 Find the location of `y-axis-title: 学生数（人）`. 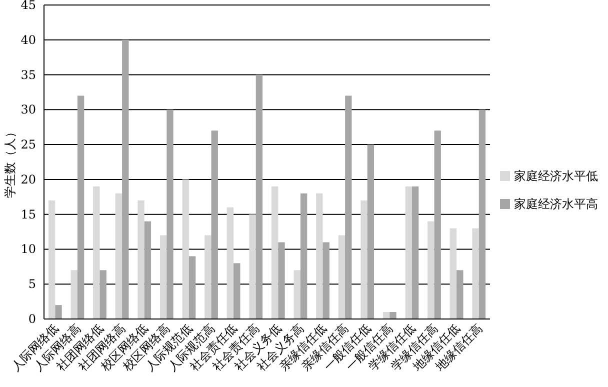

y-axis-title: 学生数（人） is located at coordinates (10, 162).